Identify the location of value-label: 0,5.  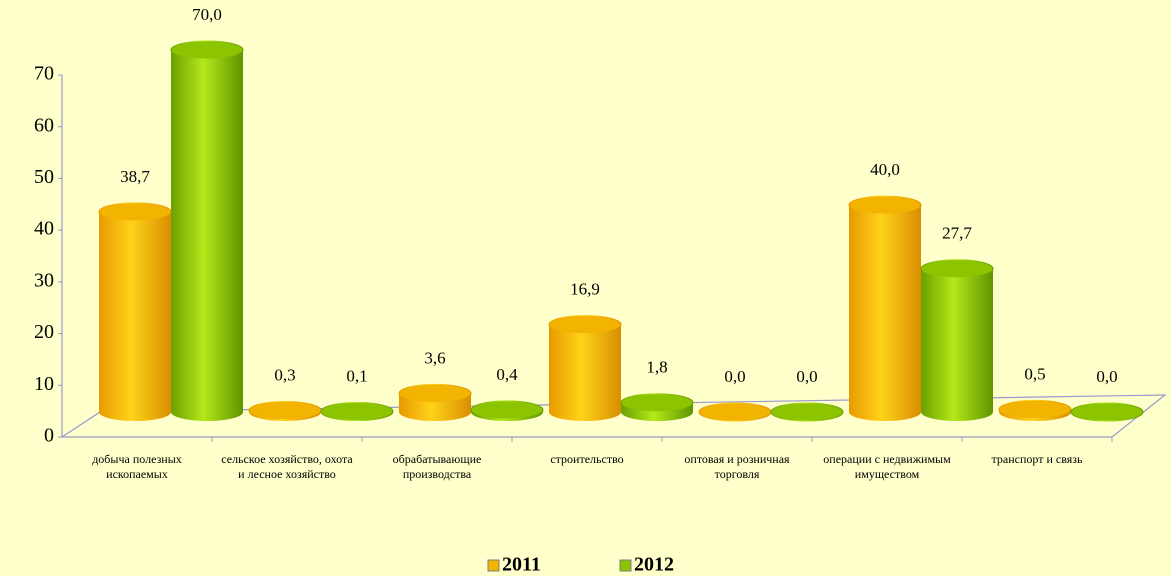
(1034, 373).